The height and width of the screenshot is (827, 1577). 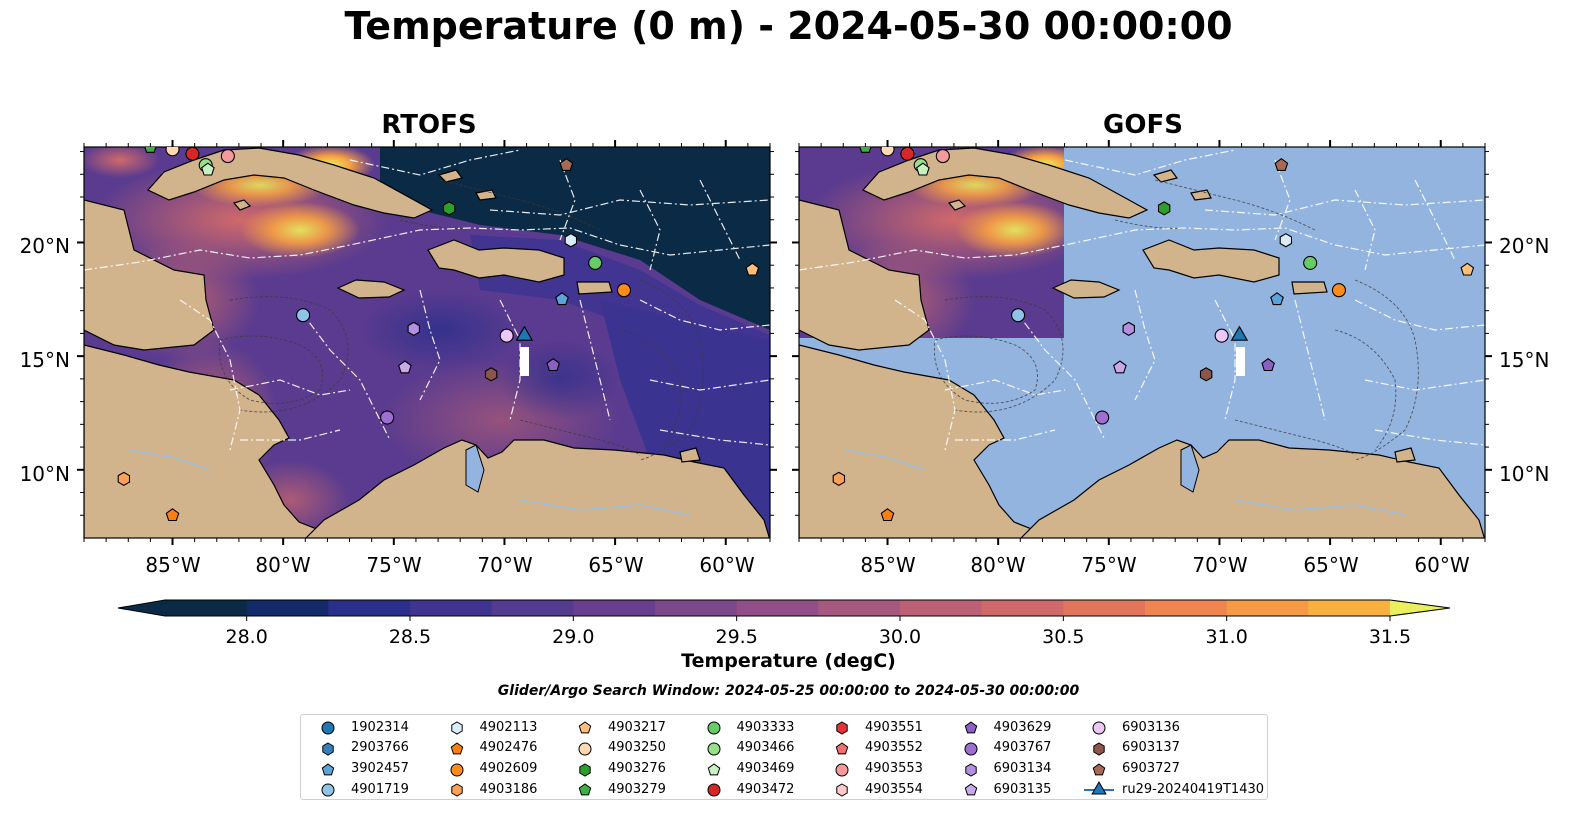 What do you see at coordinates (894, 748) in the screenshot?
I see `legend-label: 4903552` at bounding box center [894, 748].